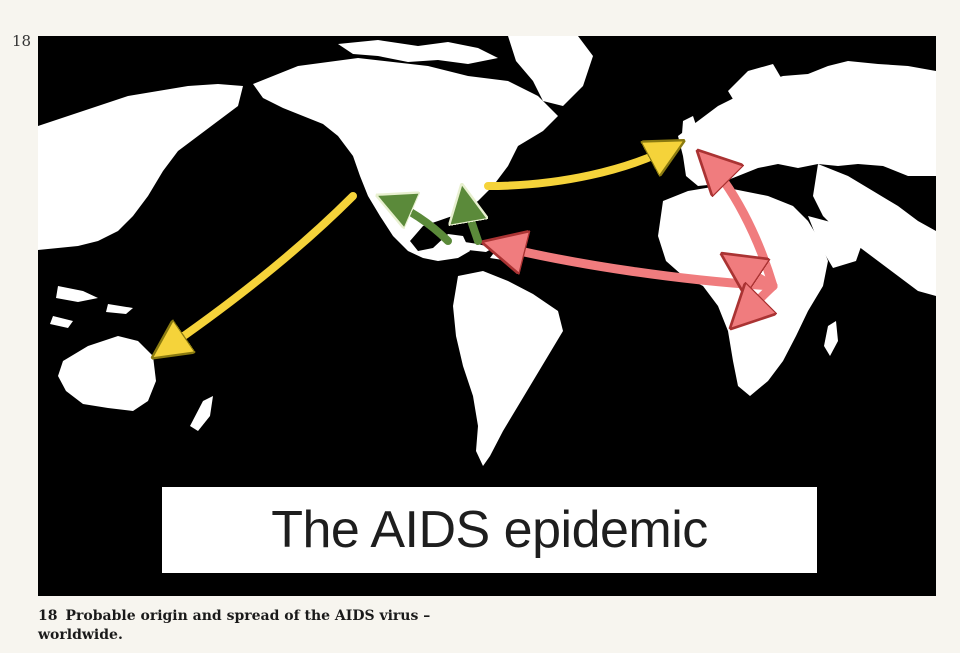 This screenshot has height=653, width=960. What do you see at coordinates (581, 167) in the screenshot?
I see `route-na-to-europe` at bounding box center [581, 167].